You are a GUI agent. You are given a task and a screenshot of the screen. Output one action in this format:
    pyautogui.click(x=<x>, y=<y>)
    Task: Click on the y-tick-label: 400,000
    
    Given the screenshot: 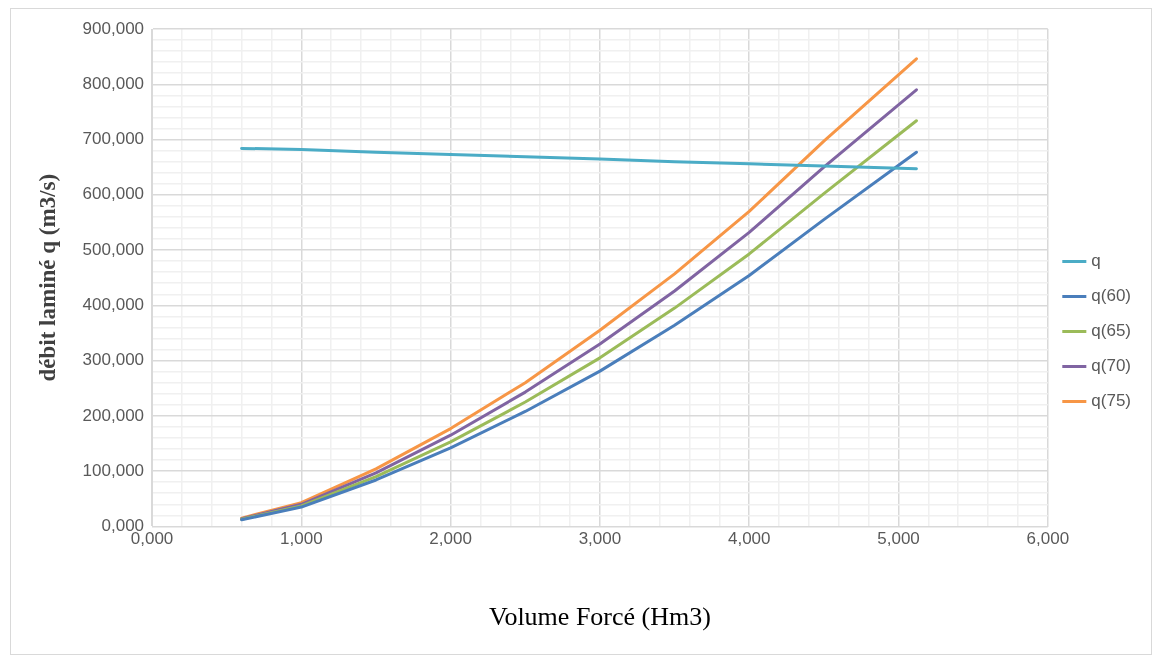 What is the action you would take?
    pyautogui.click(x=113, y=305)
    